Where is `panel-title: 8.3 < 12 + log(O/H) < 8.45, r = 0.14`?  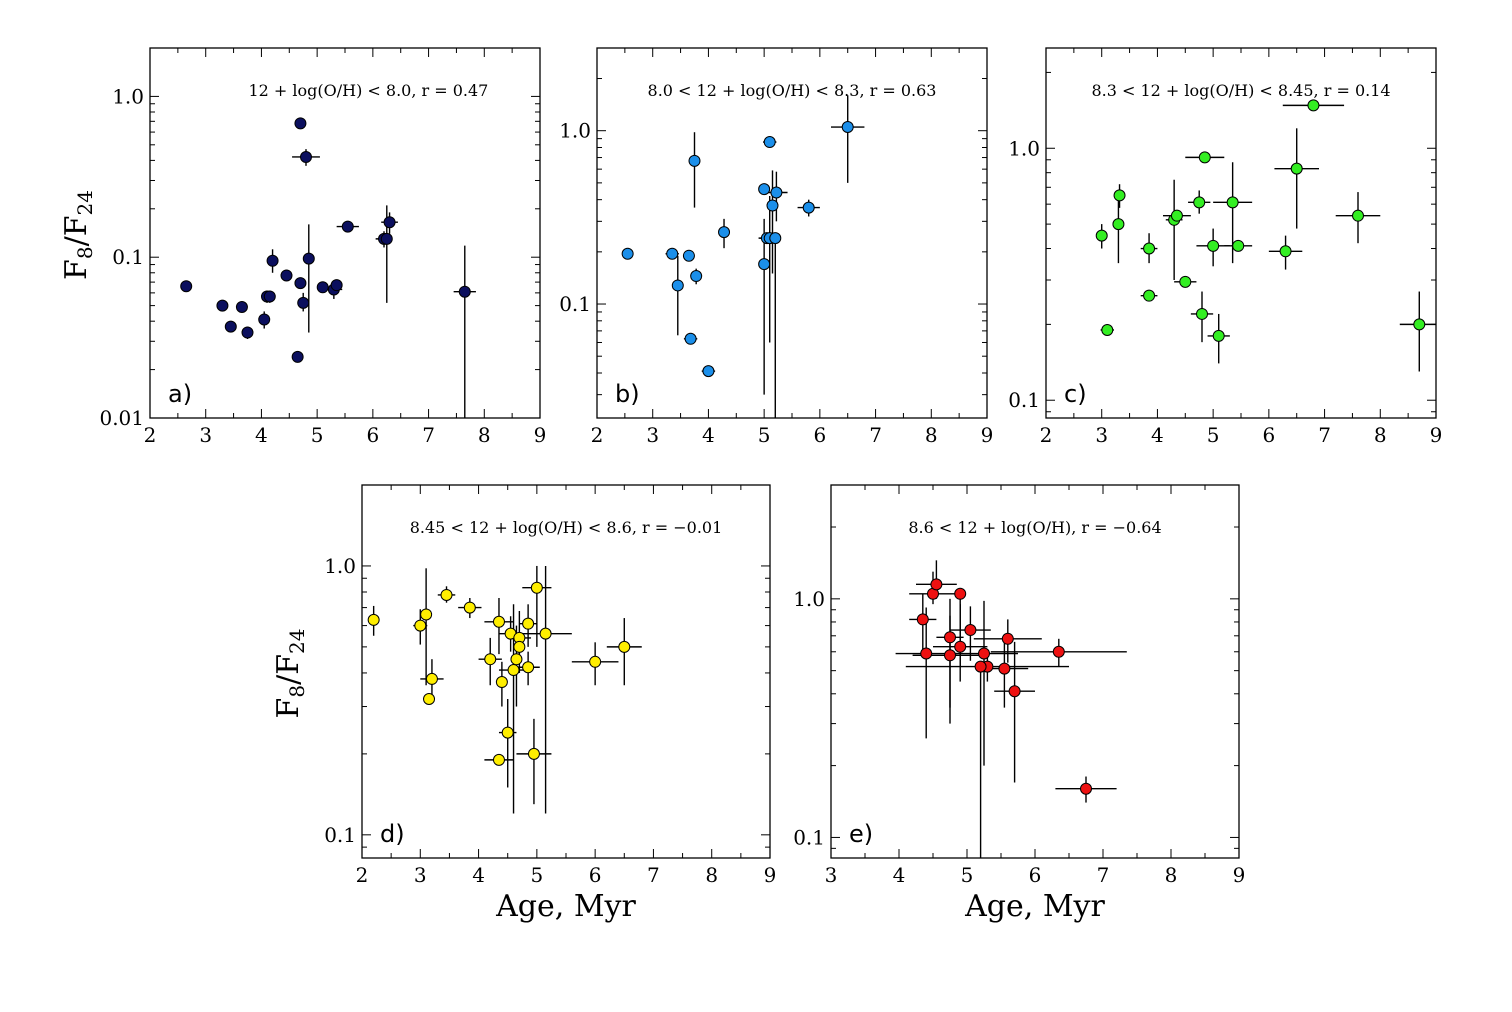 panel-title: 8.3 < 12 + log(O/H) < 8.45, r = 0.14 is located at coordinates (1240, 90).